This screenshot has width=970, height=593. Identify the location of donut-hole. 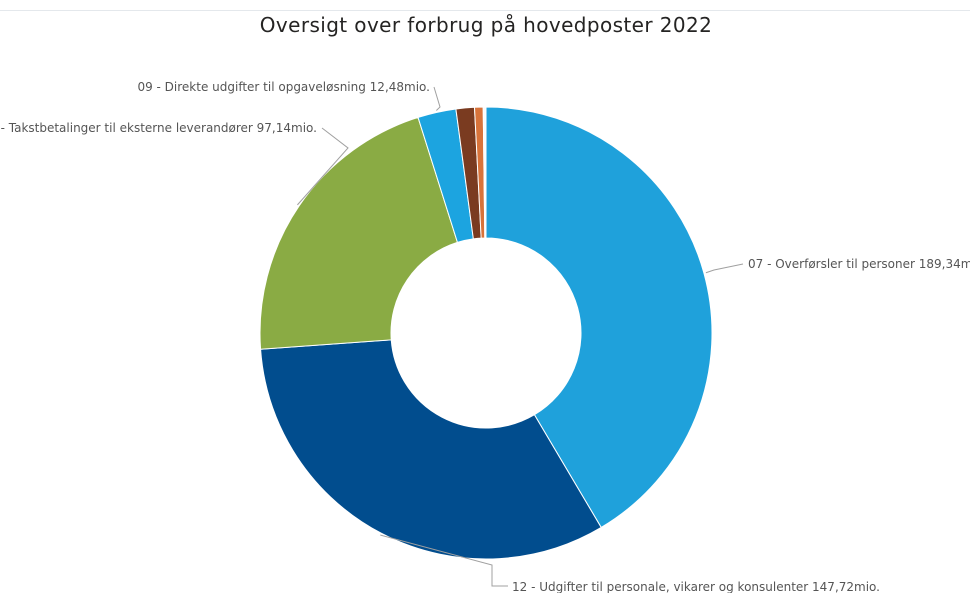
(486, 333).